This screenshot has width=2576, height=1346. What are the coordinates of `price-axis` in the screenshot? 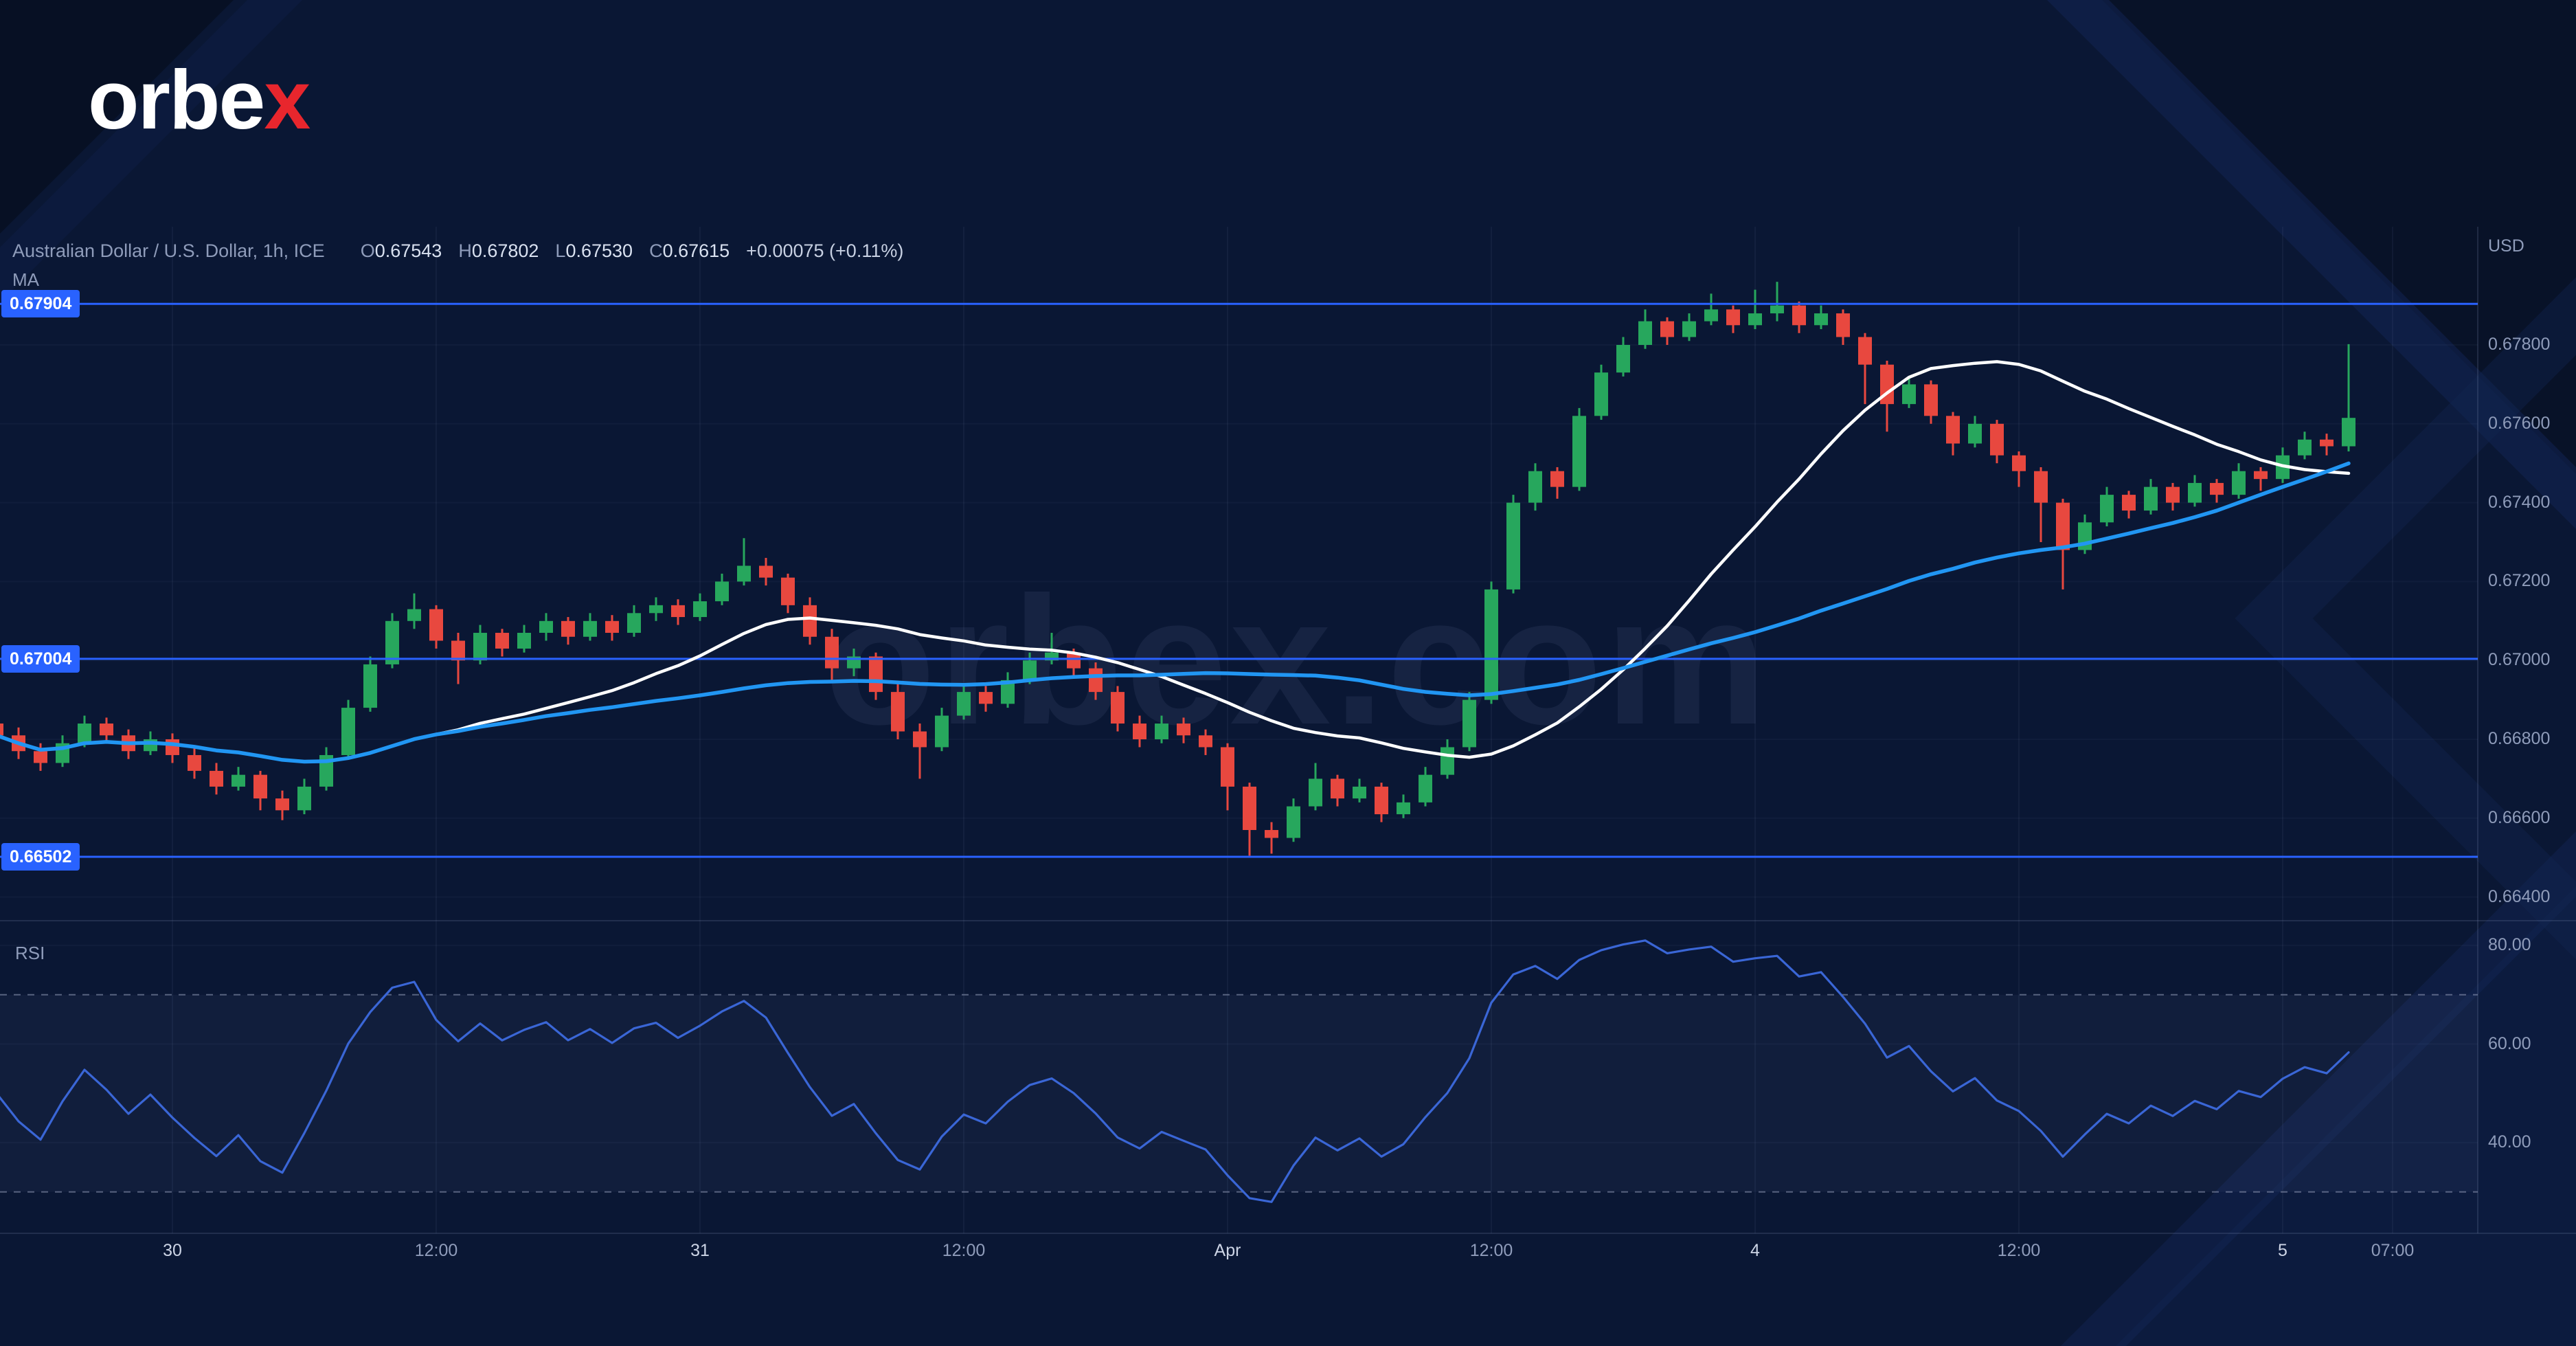 It's located at (2527, 730).